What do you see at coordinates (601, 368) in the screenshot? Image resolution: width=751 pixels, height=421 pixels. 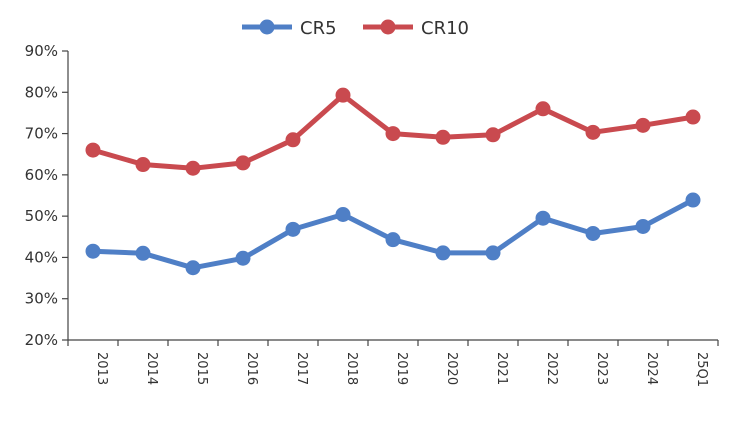 I see `x-tick-label: 2023` at bounding box center [601, 368].